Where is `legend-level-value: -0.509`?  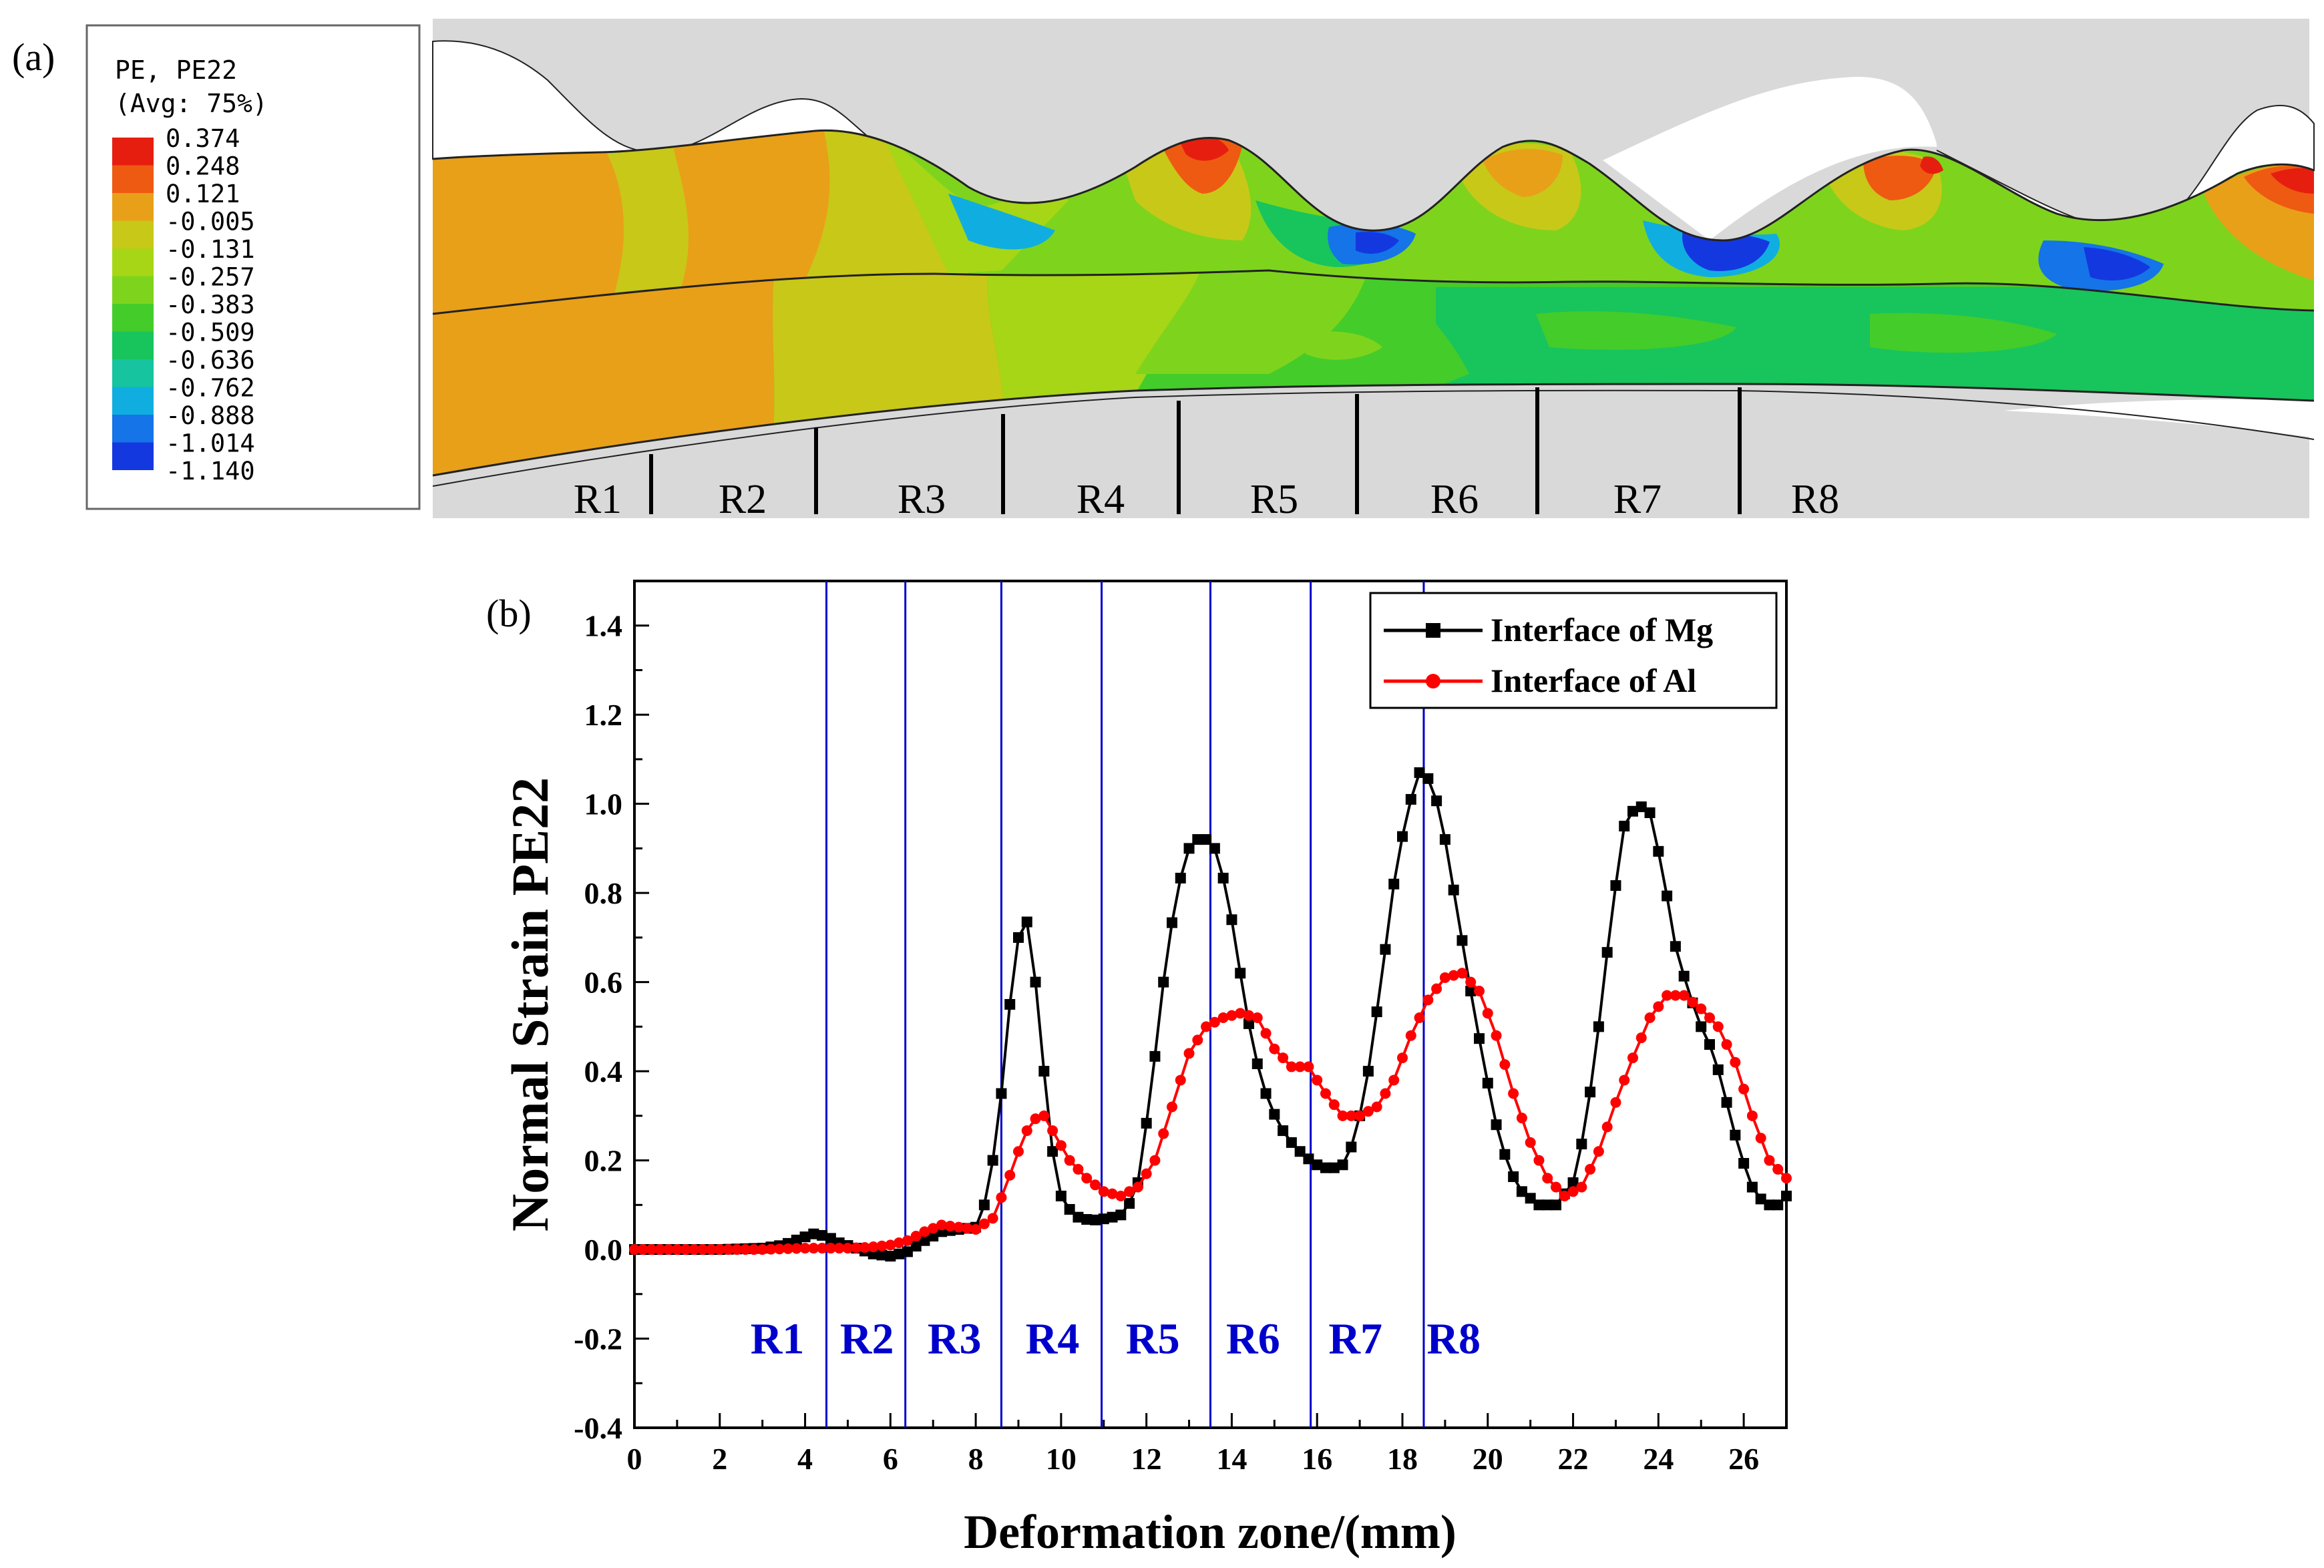 legend-level-value: -0.509 is located at coordinates (211, 333).